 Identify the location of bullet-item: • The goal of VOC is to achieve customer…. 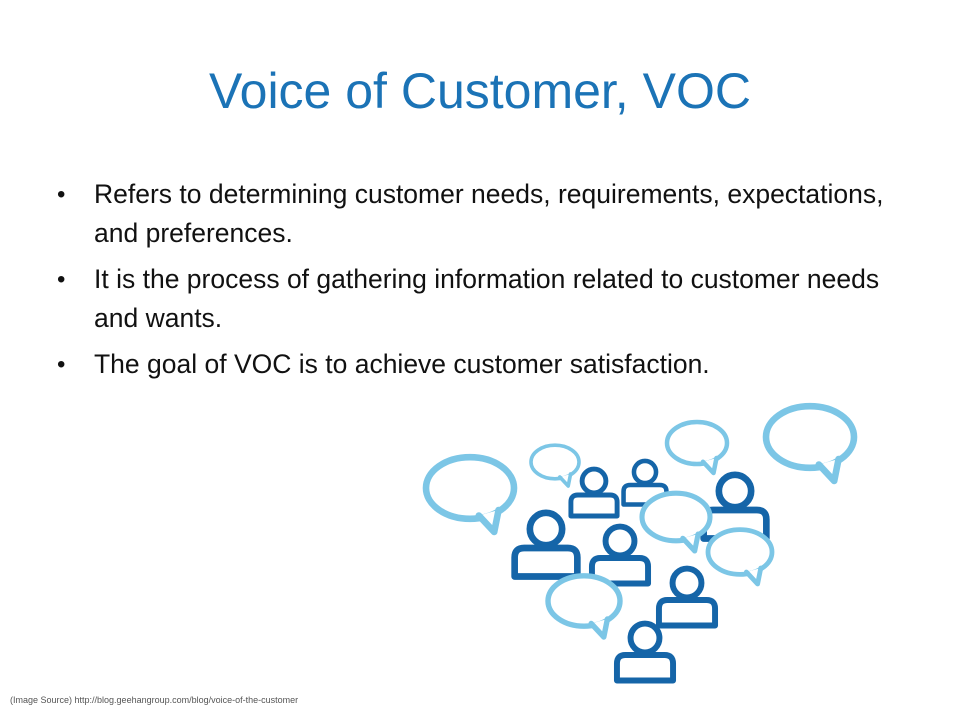
(487, 364).